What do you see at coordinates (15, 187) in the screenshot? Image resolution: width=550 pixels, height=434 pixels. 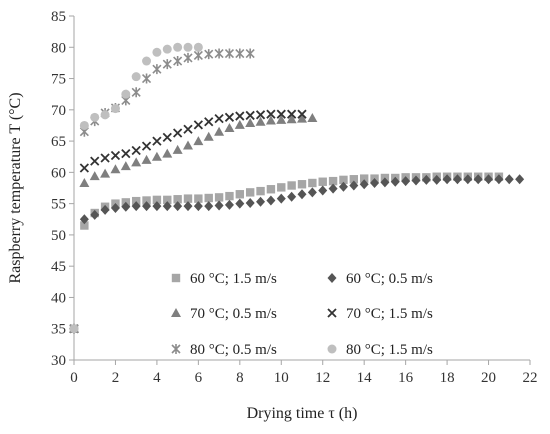 I see `y-axis-title: Raspberry temperature T (°C)` at bounding box center [15, 187].